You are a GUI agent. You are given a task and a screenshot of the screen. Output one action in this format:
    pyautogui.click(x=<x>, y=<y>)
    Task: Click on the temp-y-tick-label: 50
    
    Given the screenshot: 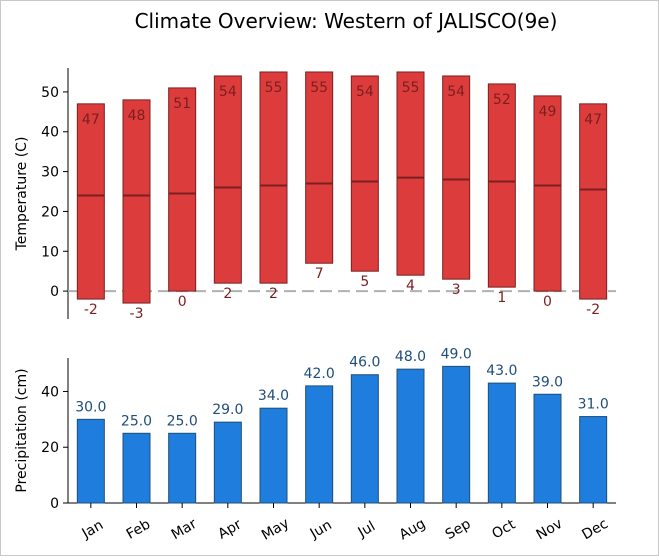 What is the action you would take?
    pyautogui.click(x=50, y=93)
    